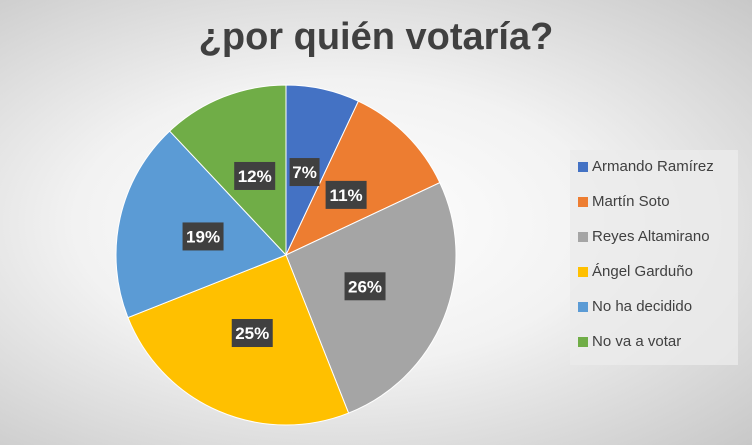 The height and width of the screenshot is (445, 752). I want to click on data-label-text: 11%, so click(346, 195).